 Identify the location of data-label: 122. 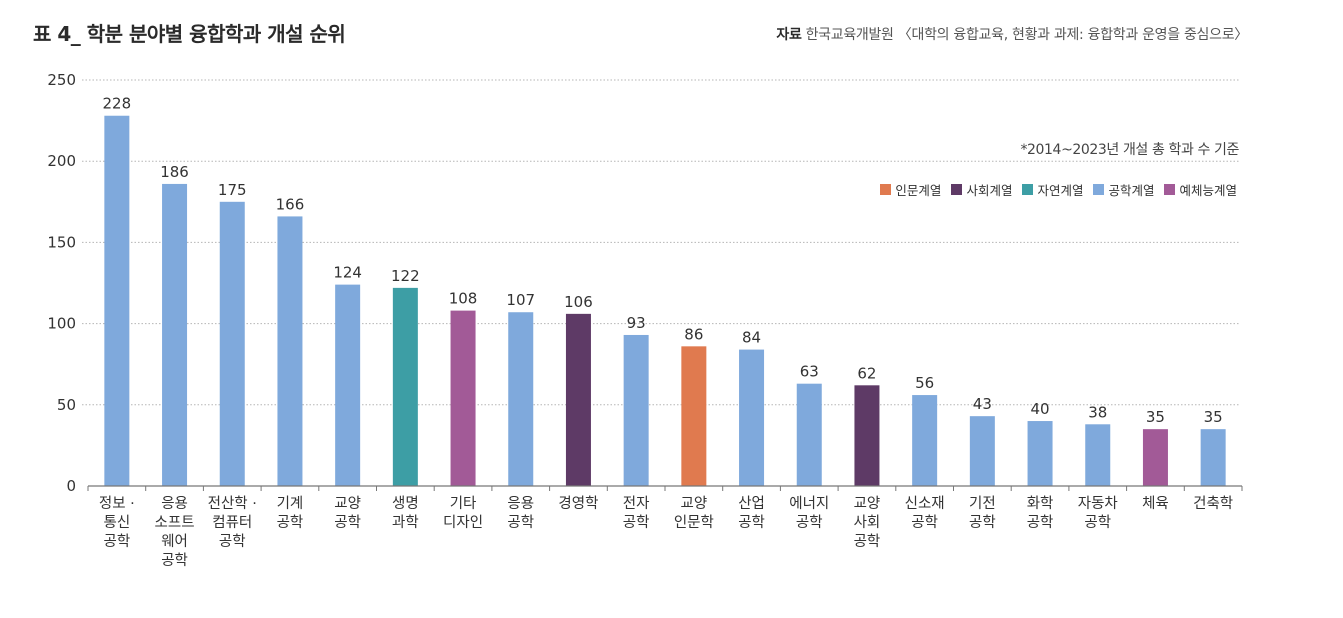
(405, 276).